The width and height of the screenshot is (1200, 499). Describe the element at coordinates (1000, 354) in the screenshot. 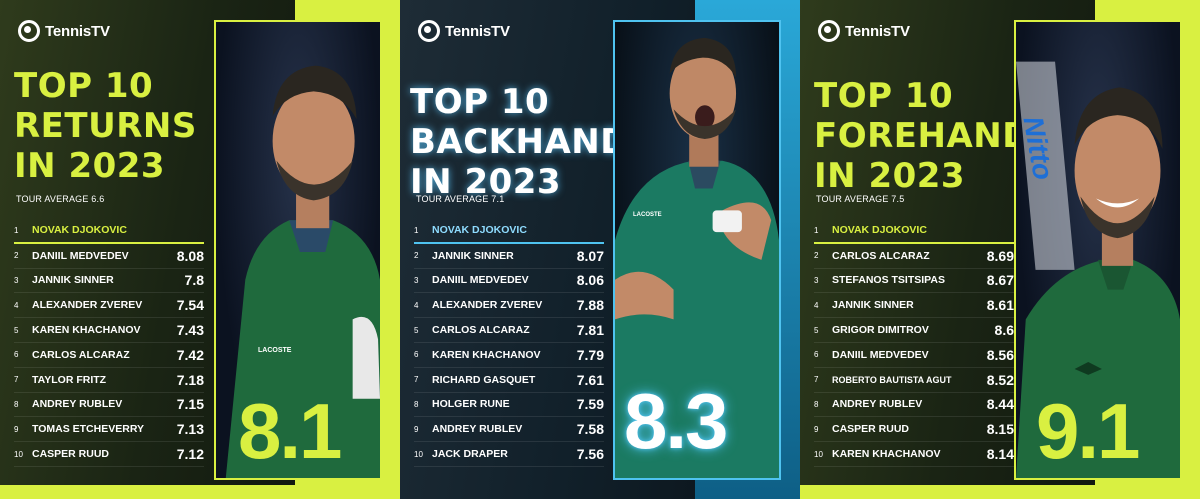

I see `player-score: 8.56` at that location.